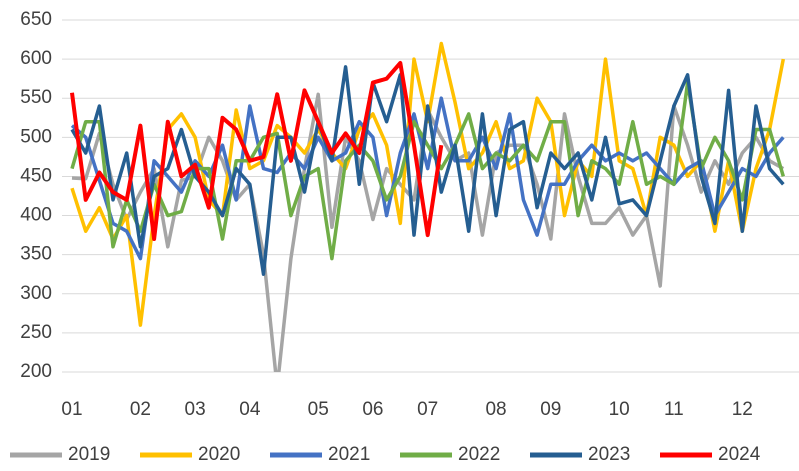  I want to click on legend-label: 2024, so click(739, 454).